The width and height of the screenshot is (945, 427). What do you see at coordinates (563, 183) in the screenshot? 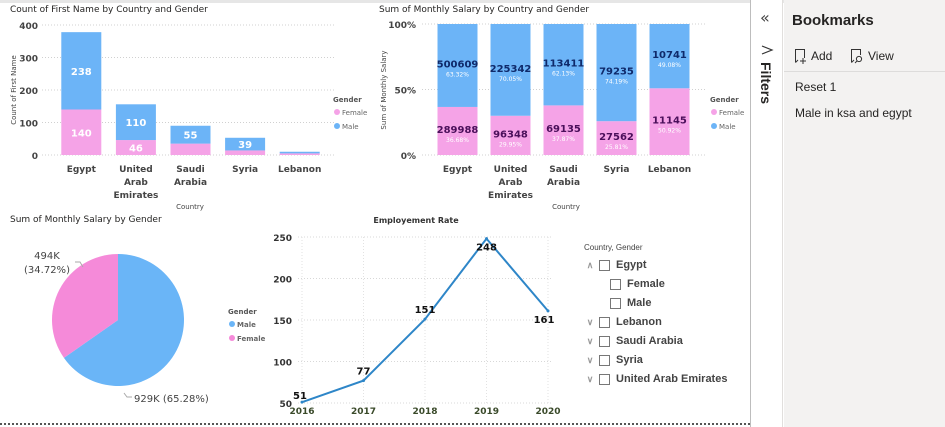
I see `x-tick-label: Arabia` at bounding box center [563, 183].